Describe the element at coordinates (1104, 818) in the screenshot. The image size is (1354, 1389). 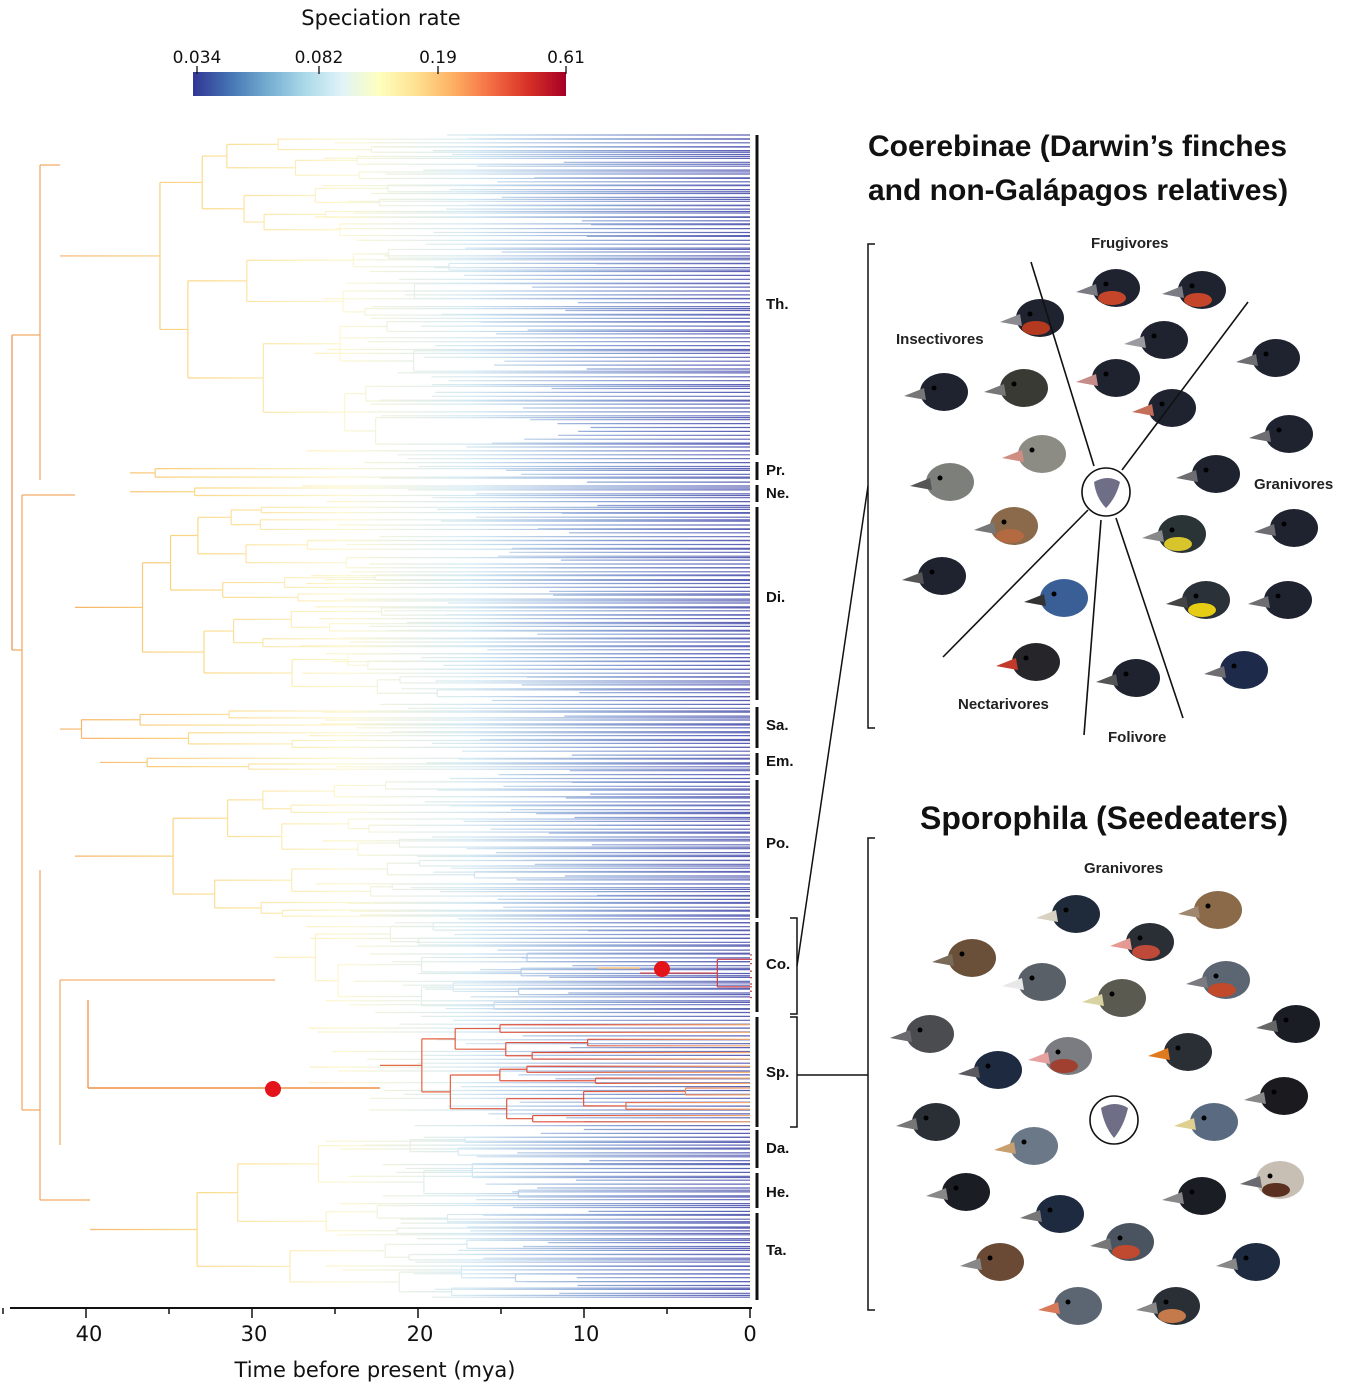
I see `sporophila-title: Sporophila (Seedeaters)` at that location.